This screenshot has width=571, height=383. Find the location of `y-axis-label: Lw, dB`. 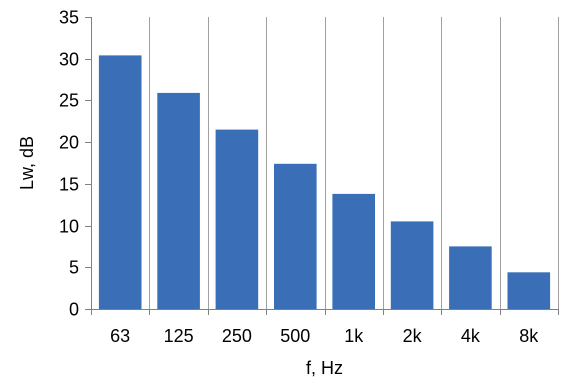

y-axis-label: Lw, dB is located at coordinates (27, 163).